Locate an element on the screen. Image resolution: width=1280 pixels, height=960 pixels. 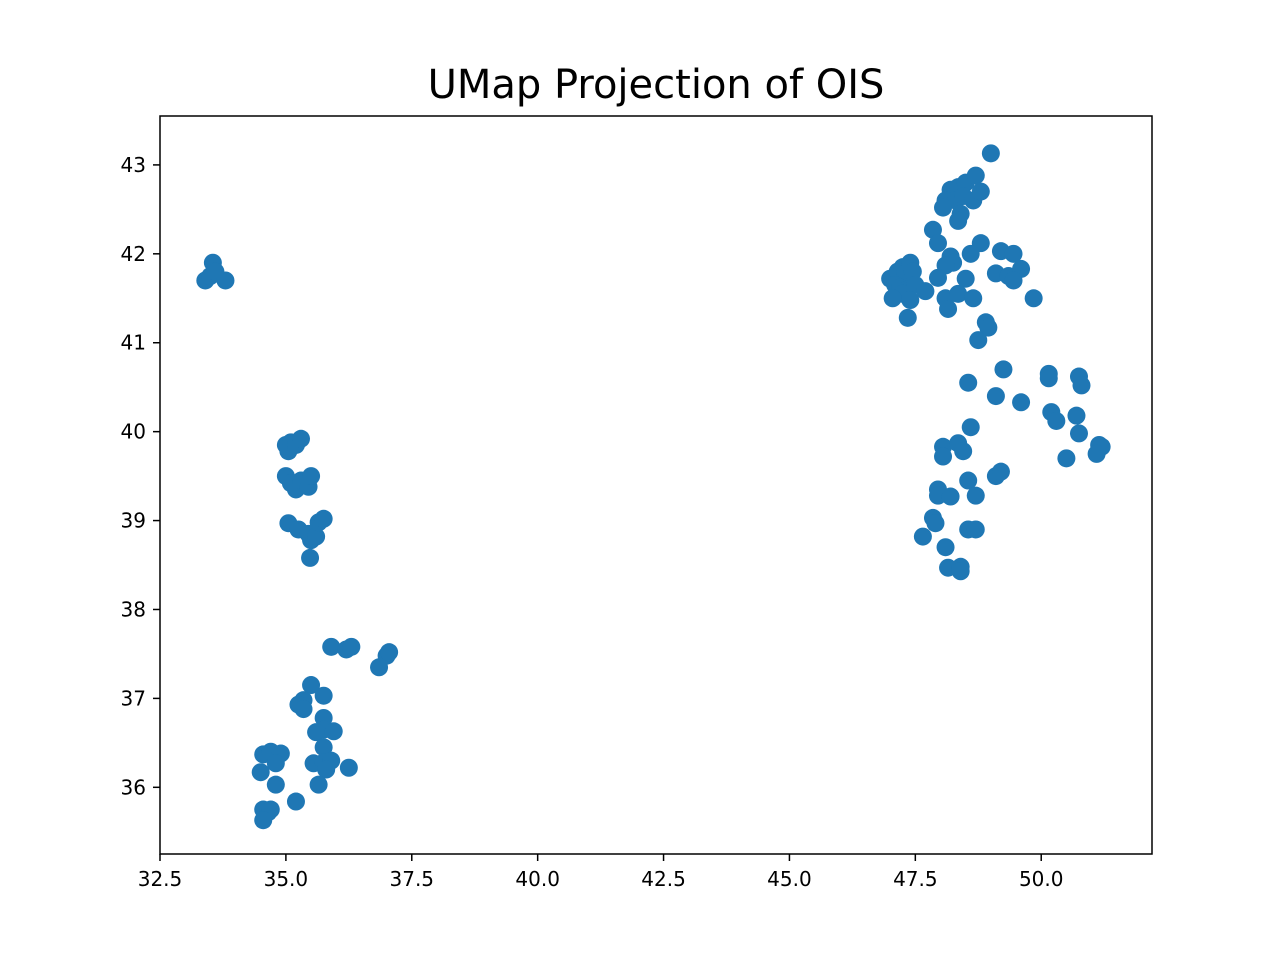
x-tick-label: 42.5 is located at coordinates (663, 879).